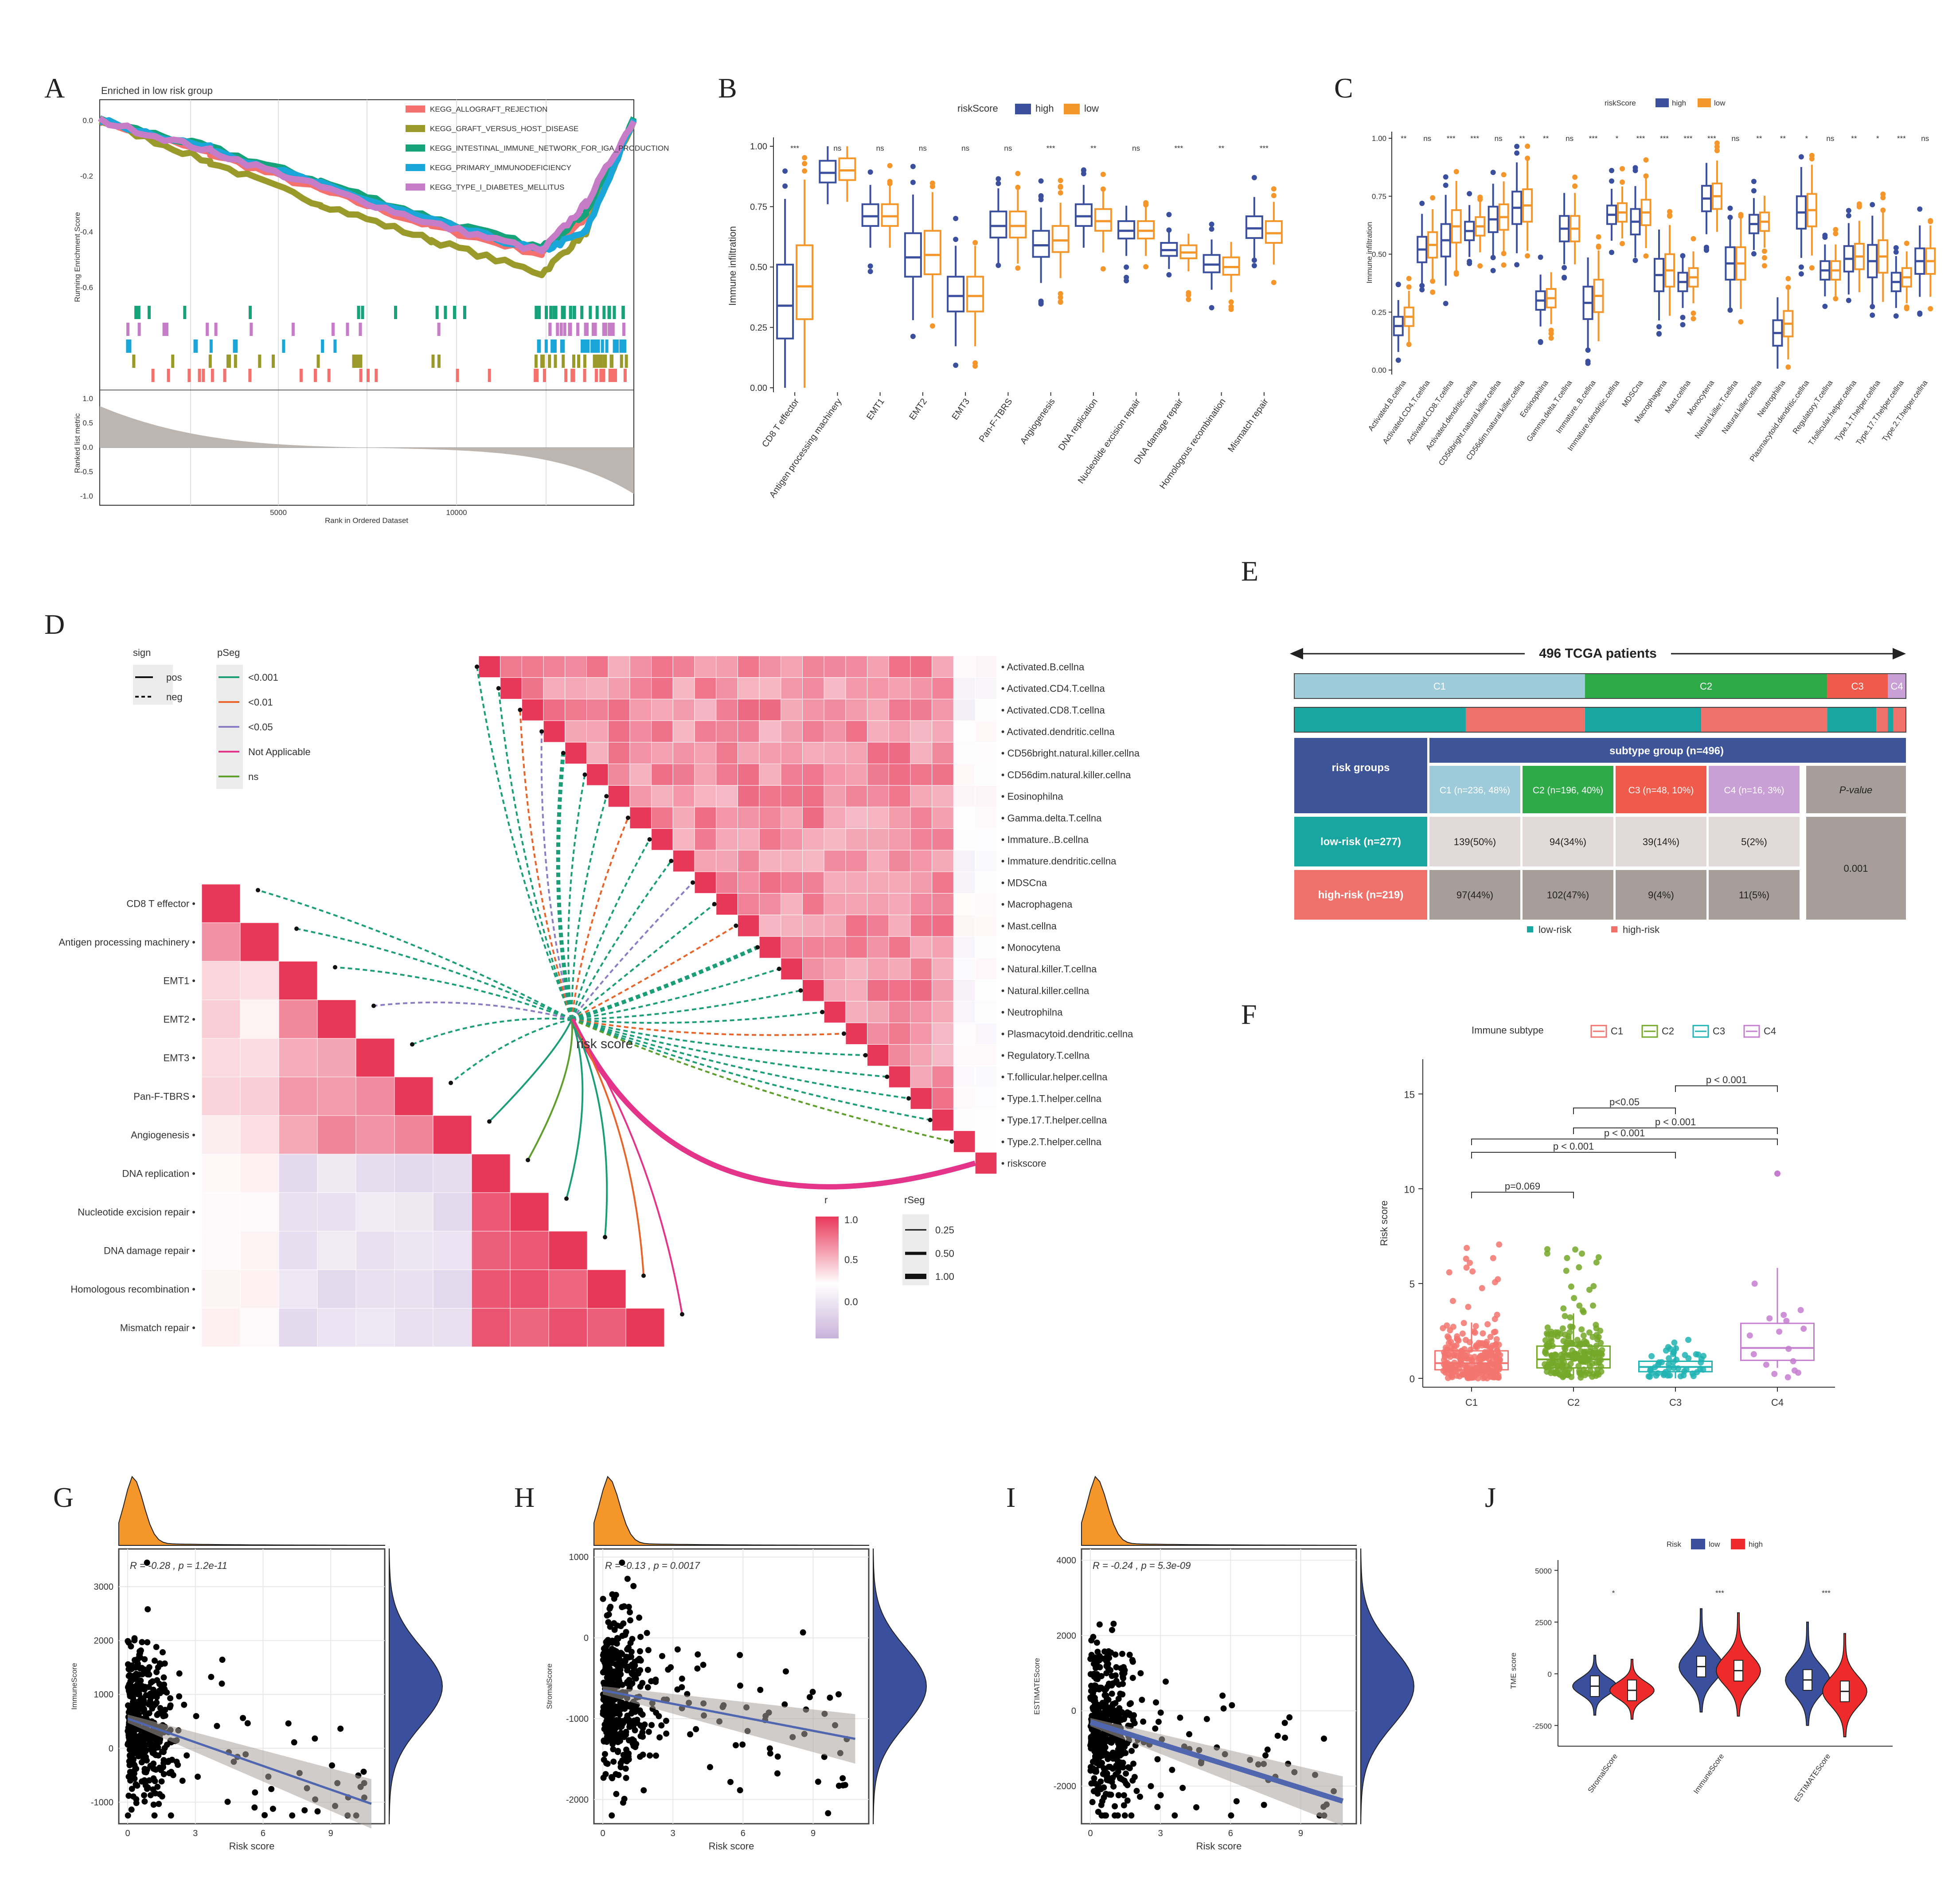 This screenshot has height=1884, width=1960. I want to click on c-significance: **, so click(1546, 139).